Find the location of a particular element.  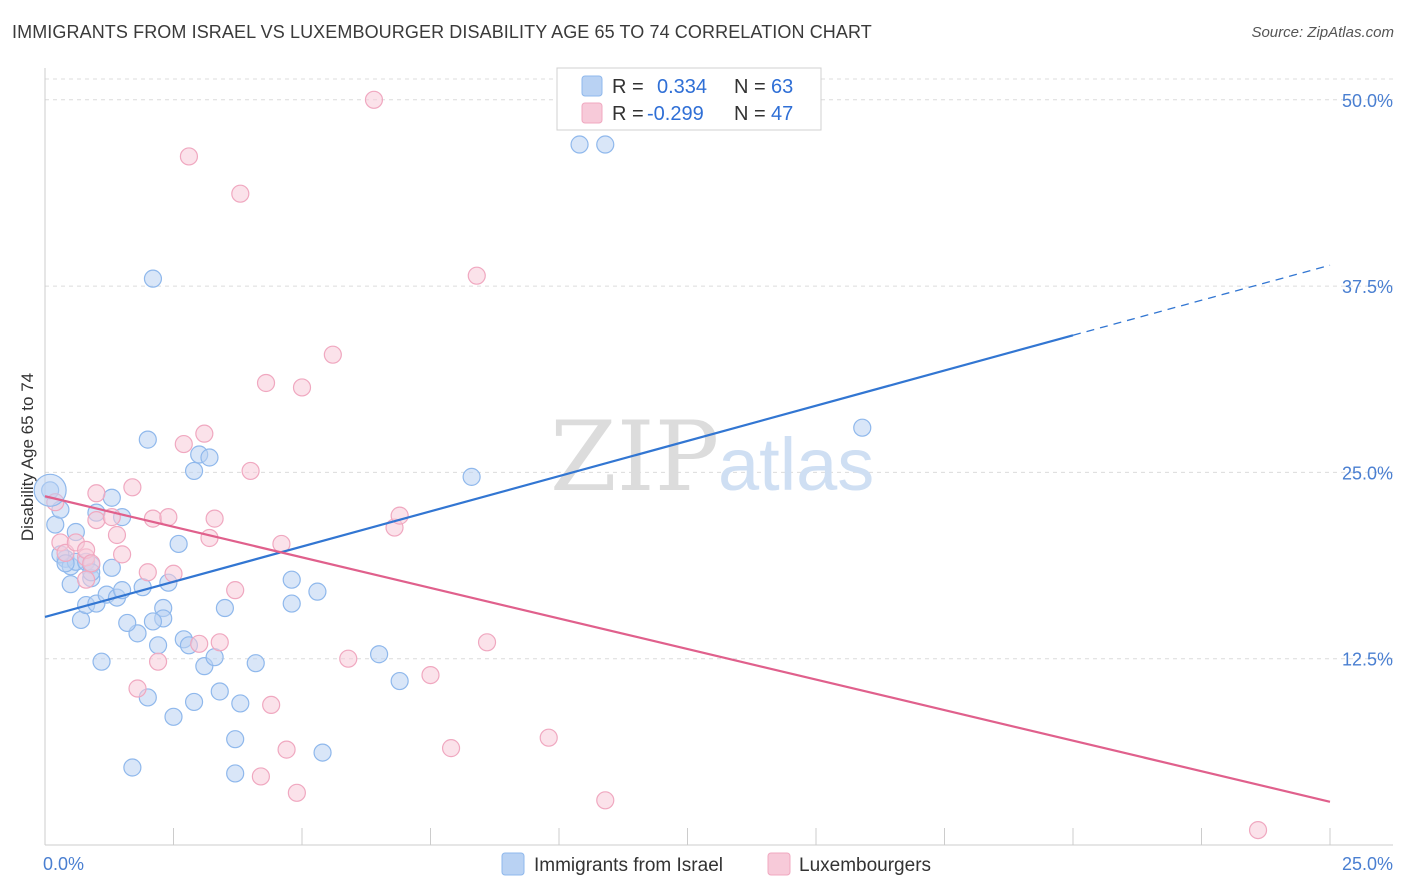

y-tick-label: 25.0% is located at coordinates (1367, 473).